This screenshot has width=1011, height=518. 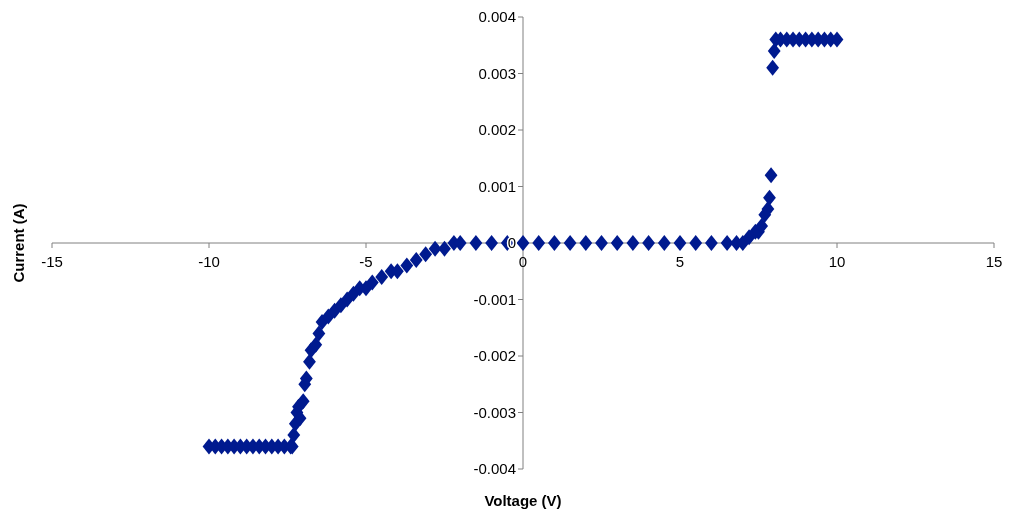 What do you see at coordinates (497, 73) in the screenshot?
I see `y-tick-label: 0.003` at bounding box center [497, 73].